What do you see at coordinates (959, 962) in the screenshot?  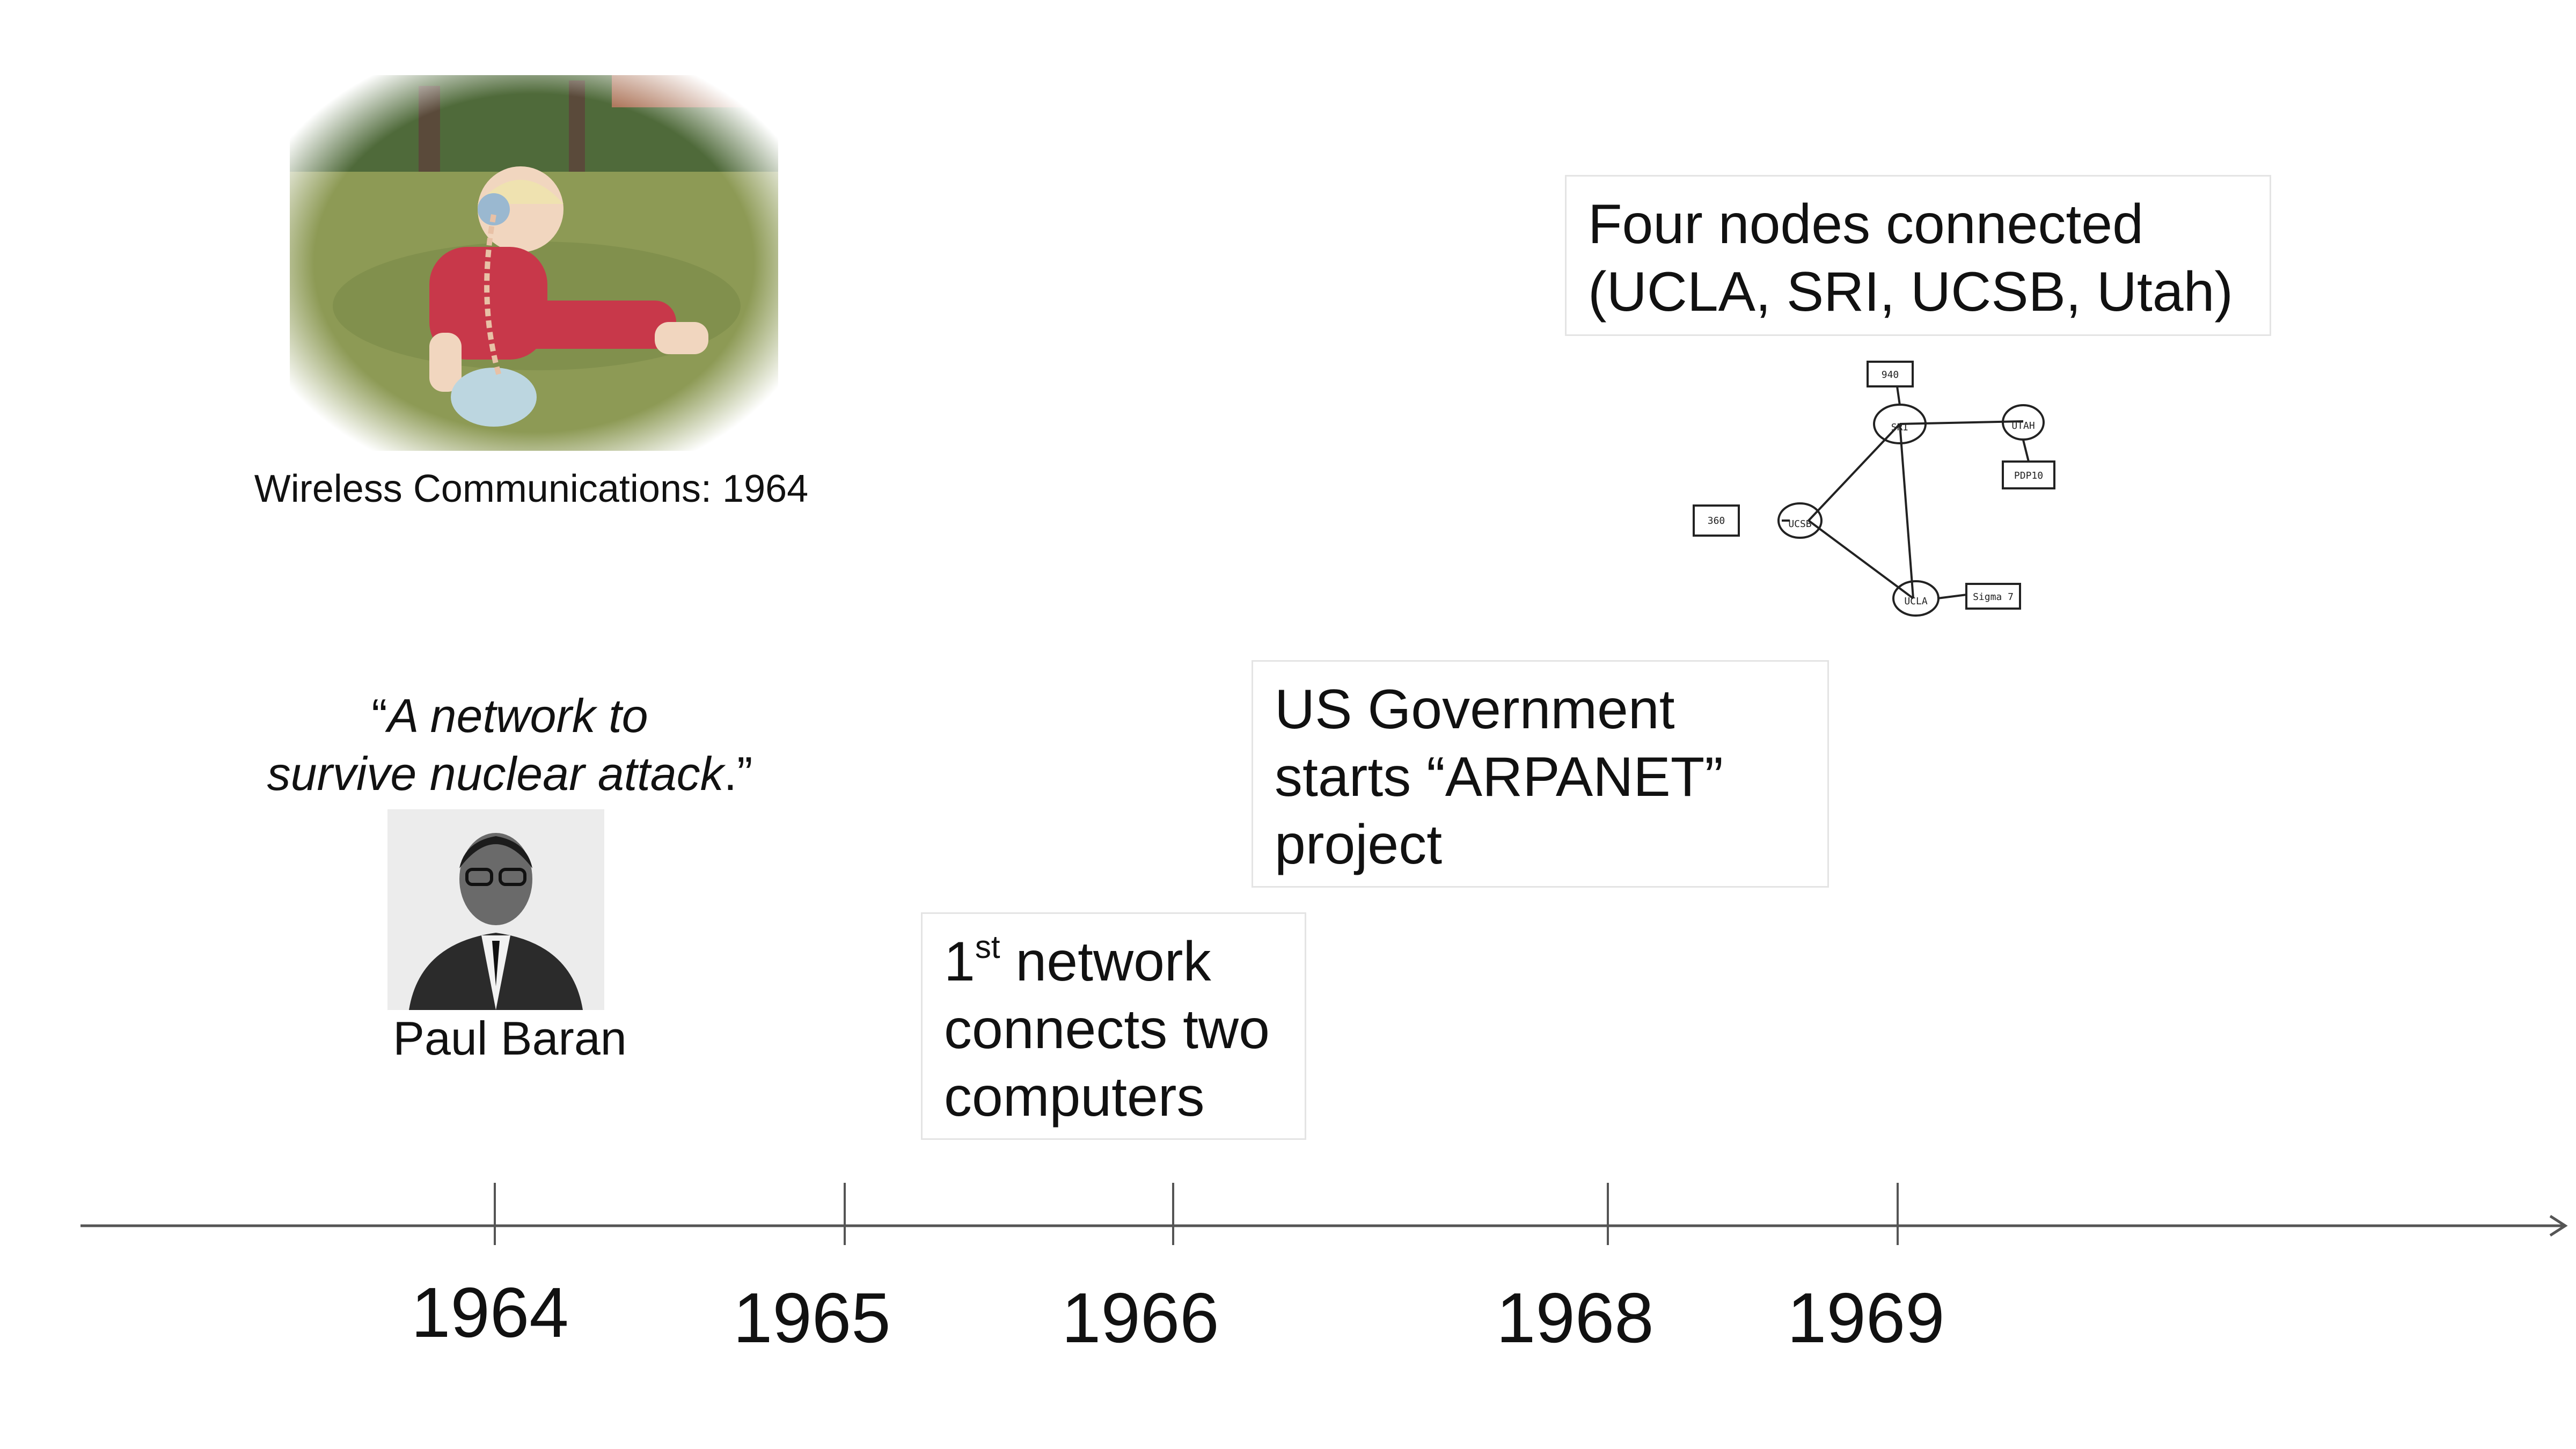 I see `event-first-network-prefix: 1` at bounding box center [959, 962].